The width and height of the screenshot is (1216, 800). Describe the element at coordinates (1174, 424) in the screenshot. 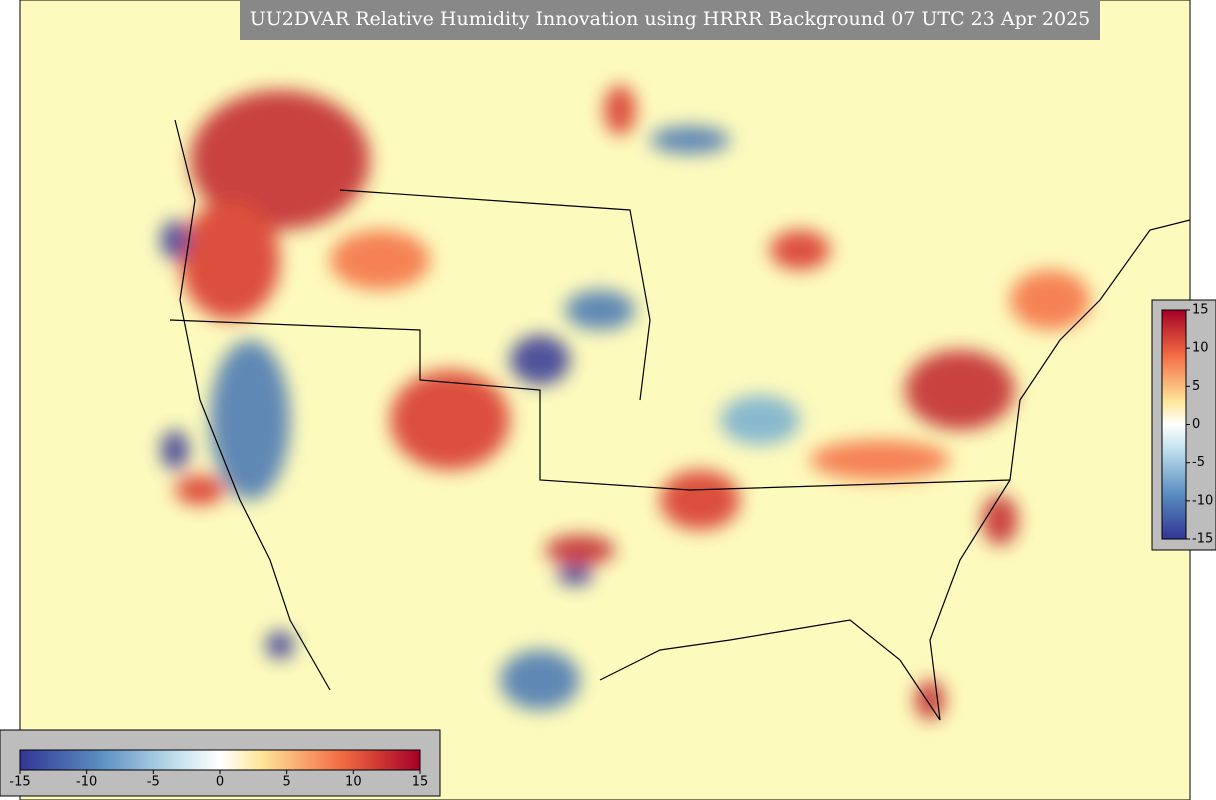

I see `colorbar-right` at that location.